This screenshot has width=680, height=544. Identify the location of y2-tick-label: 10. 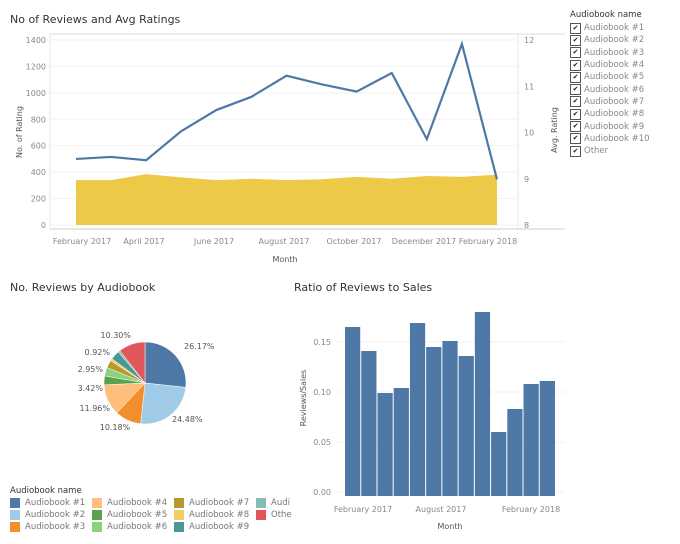
(529, 133).